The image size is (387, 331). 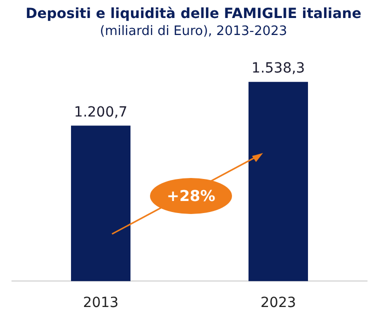 I want to click on data-label: 1.538,3, so click(x=278, y=68).